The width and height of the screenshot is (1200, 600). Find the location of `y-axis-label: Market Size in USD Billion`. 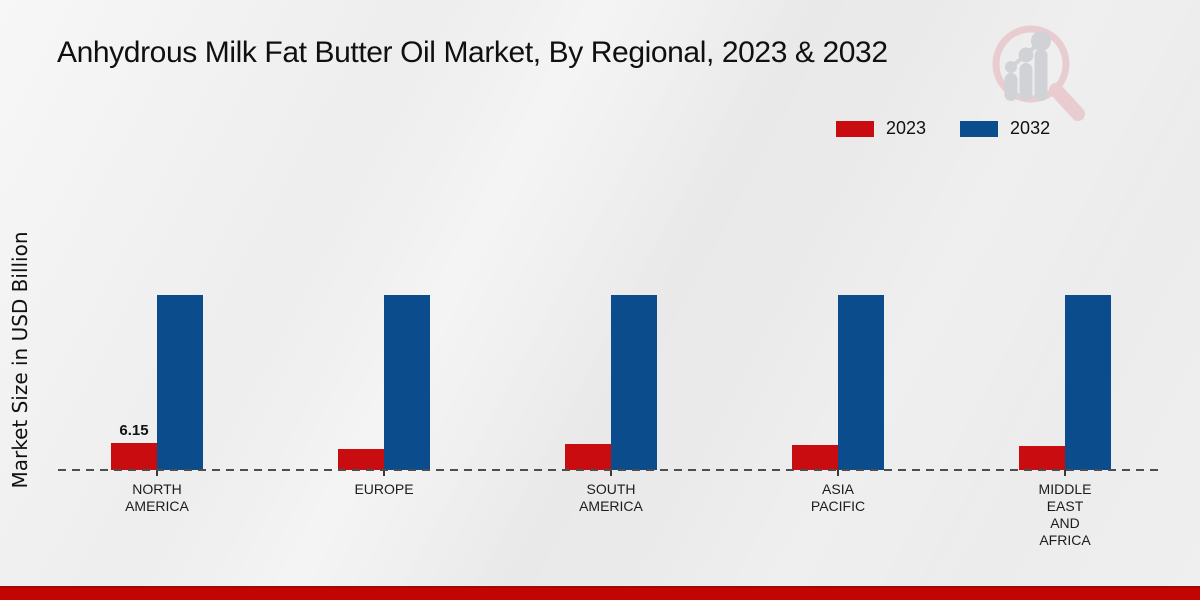

y-axis-label: Market Size in USD Billion is located at coordinates (20, 360).